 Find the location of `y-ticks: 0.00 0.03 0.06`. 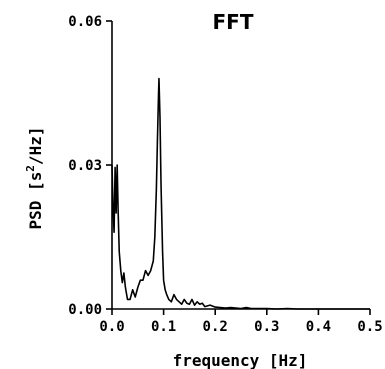

y-ticks: 0.00 0.03 0.06 is located at coordinates (90, 166).